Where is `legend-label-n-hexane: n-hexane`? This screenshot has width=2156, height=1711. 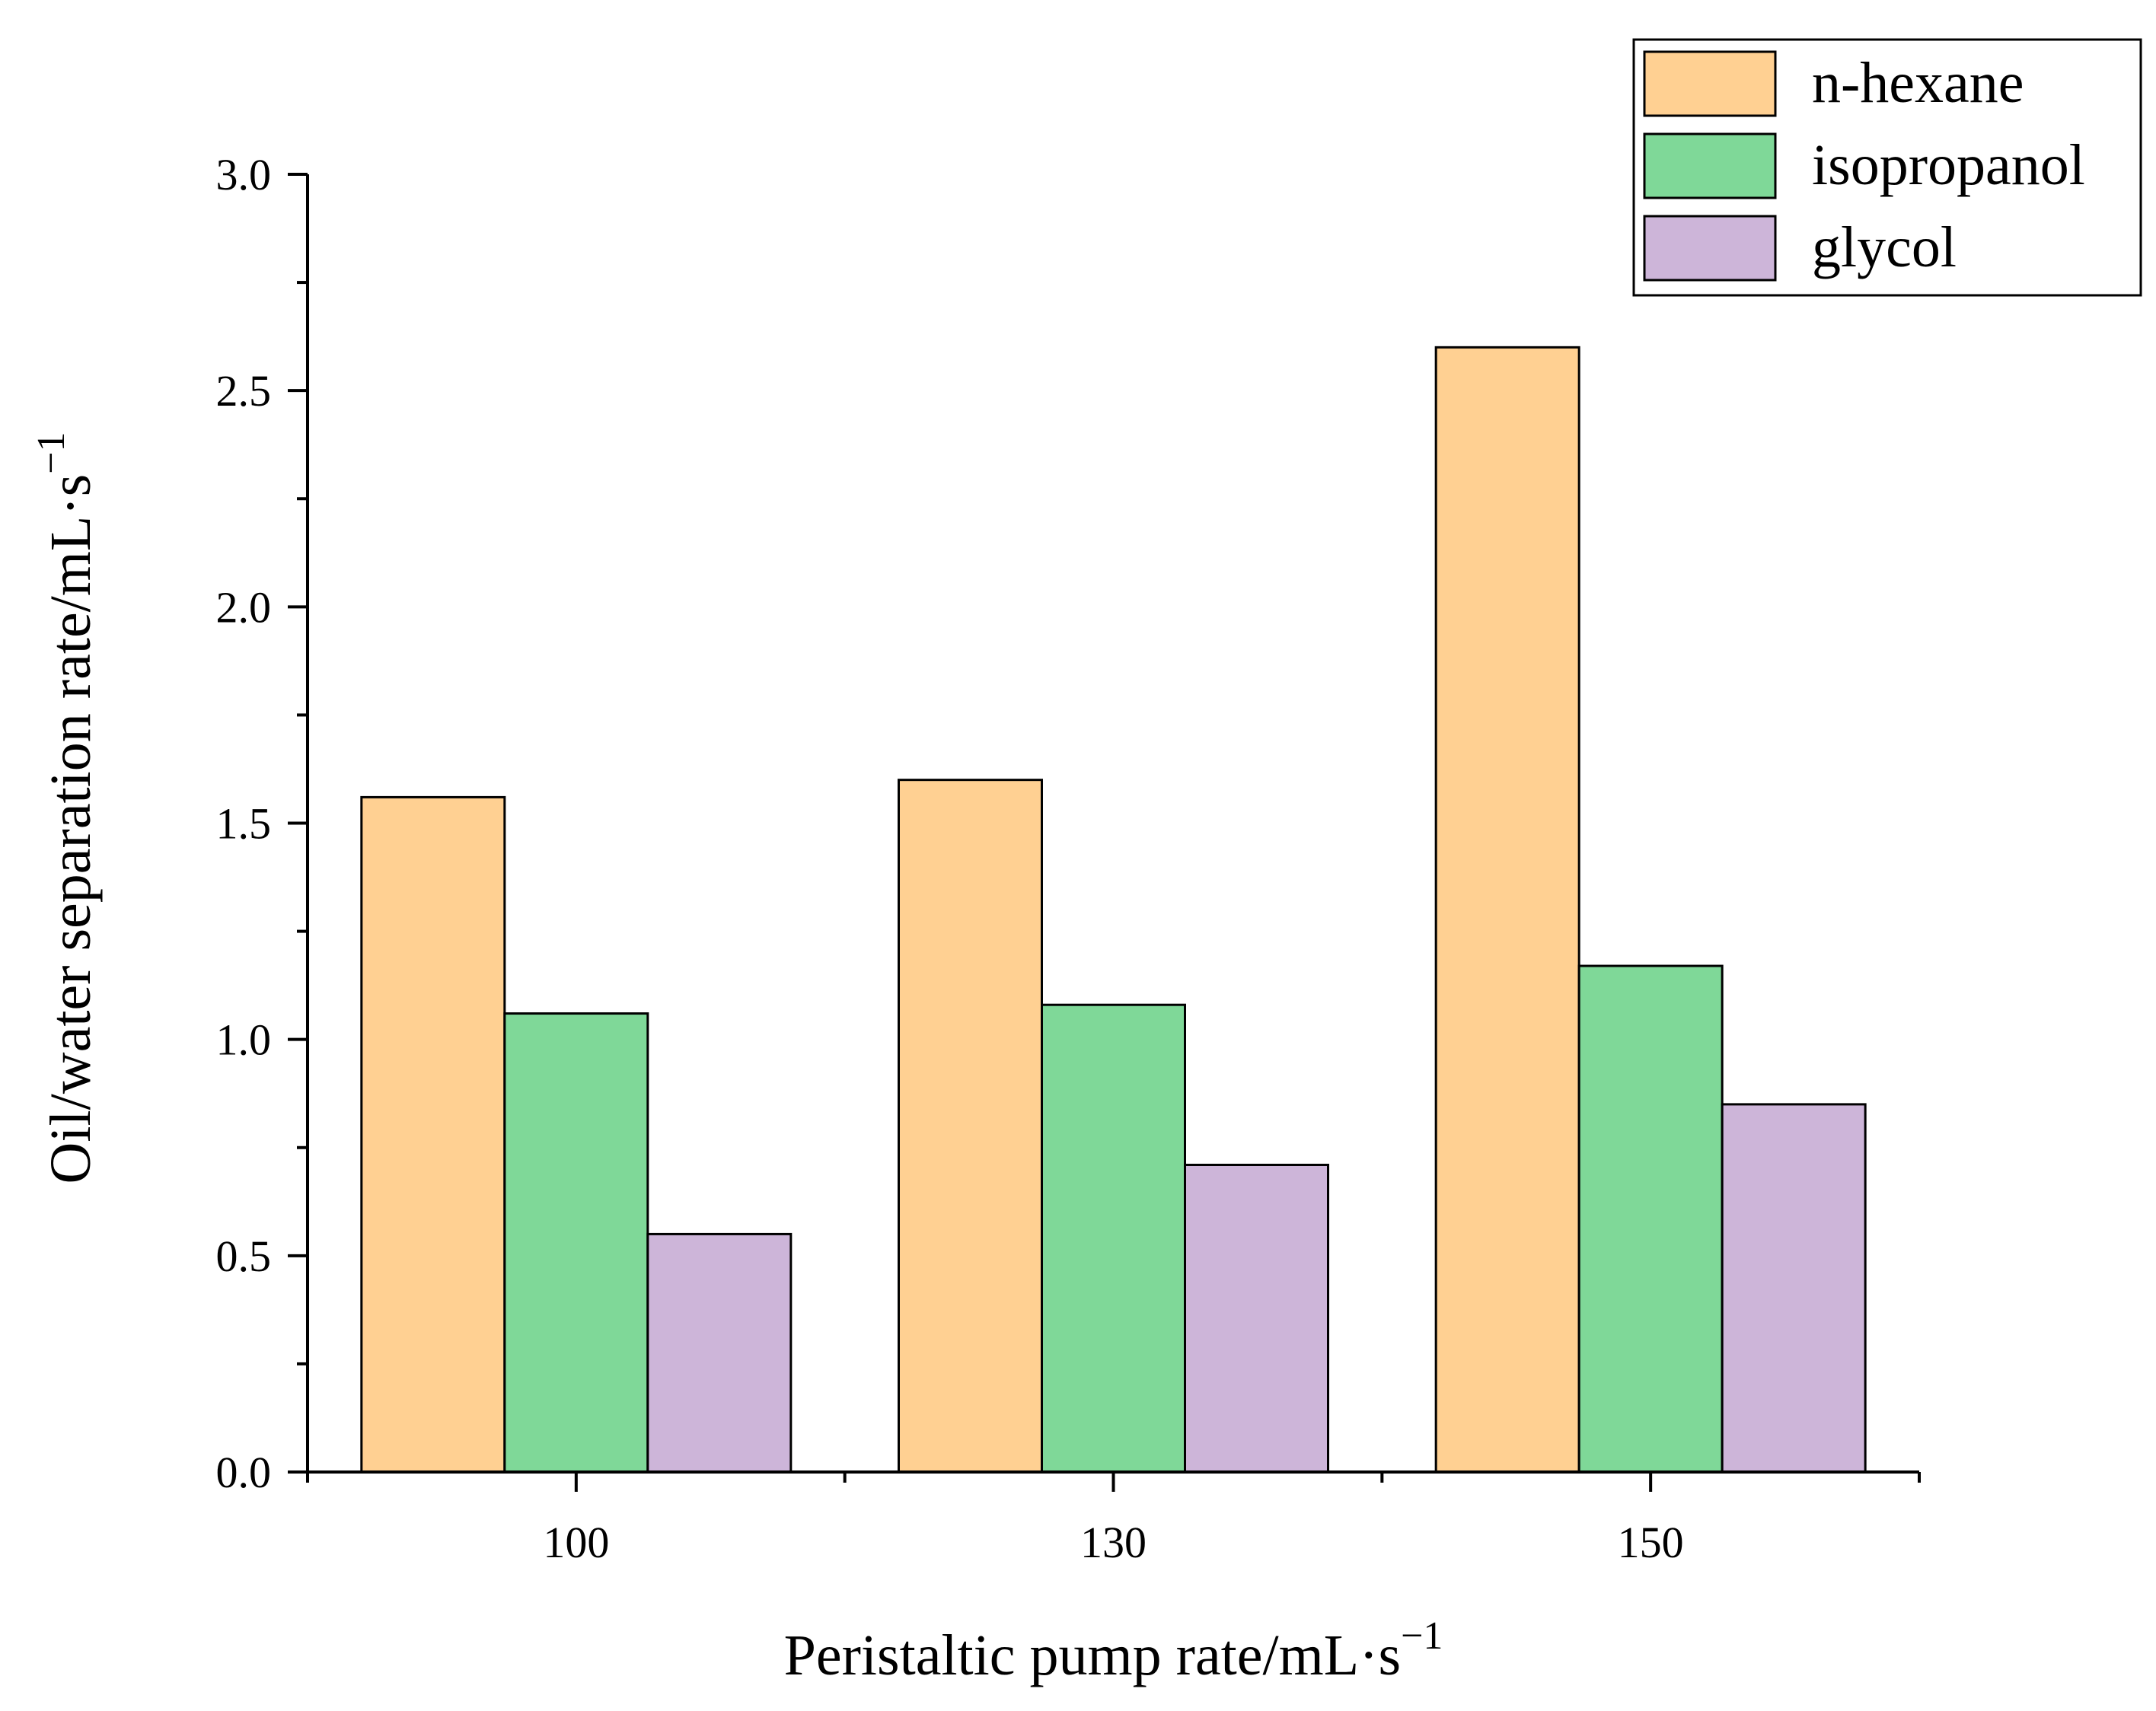
legend-label-n-hexane: n-hexane is located at coordinates (1918, 83).